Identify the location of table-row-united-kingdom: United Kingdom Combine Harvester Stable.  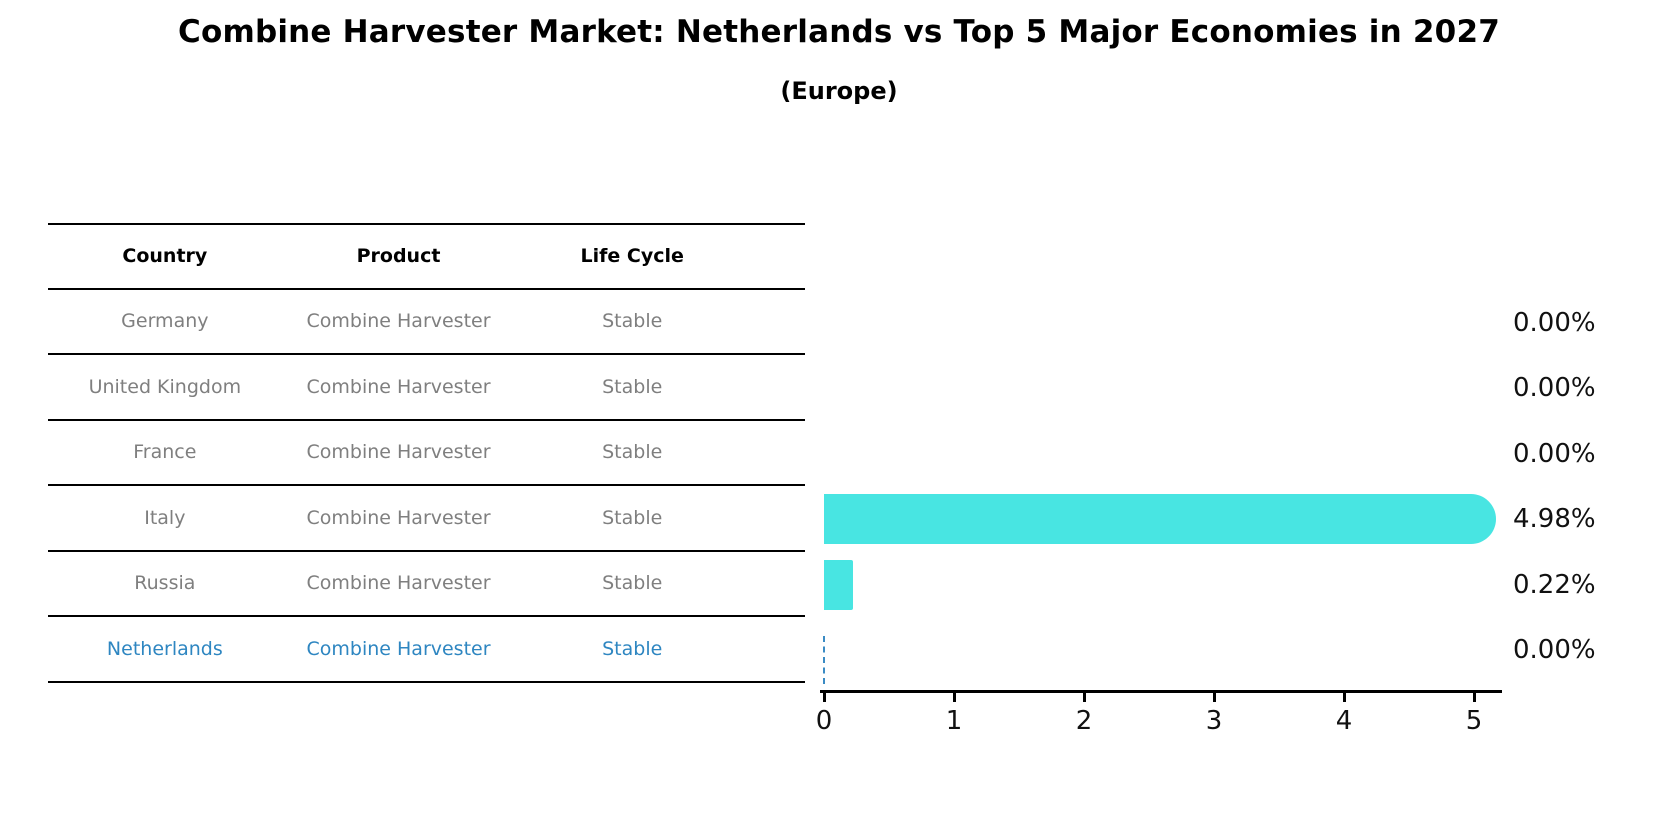
(426, 388).